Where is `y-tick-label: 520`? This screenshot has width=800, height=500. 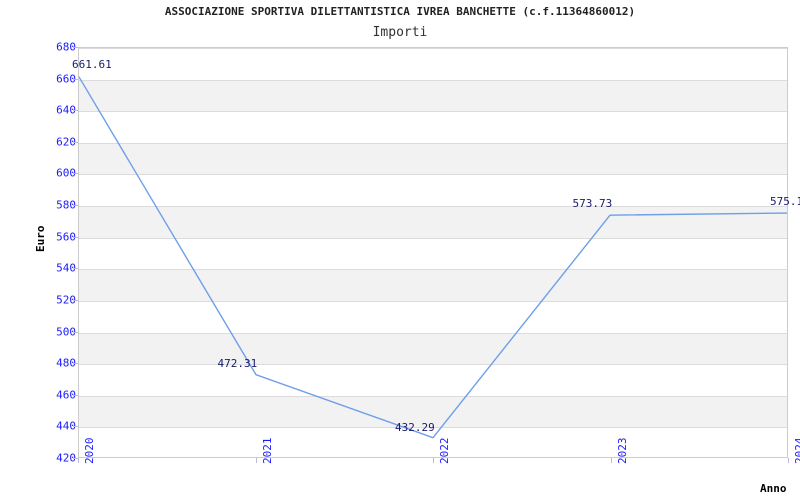 y-tick-label: 520 is located at coordinates (66, 300).